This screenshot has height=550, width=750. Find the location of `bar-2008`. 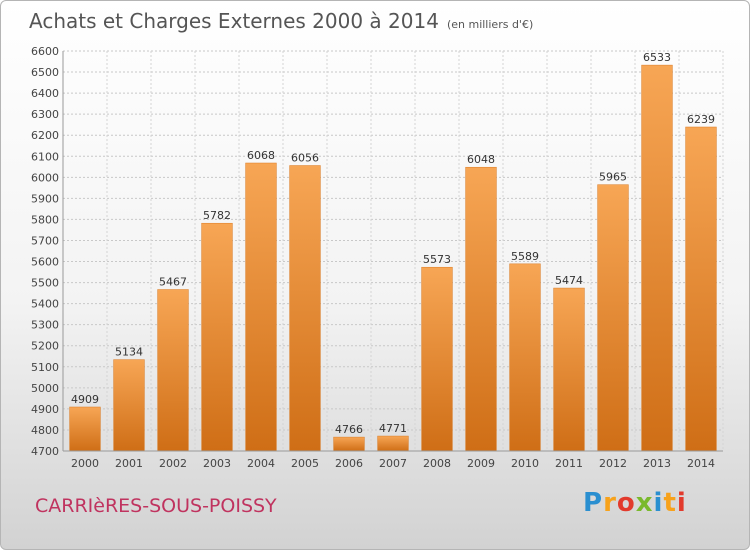

bar-2008 is located at coordinates (437, 359).